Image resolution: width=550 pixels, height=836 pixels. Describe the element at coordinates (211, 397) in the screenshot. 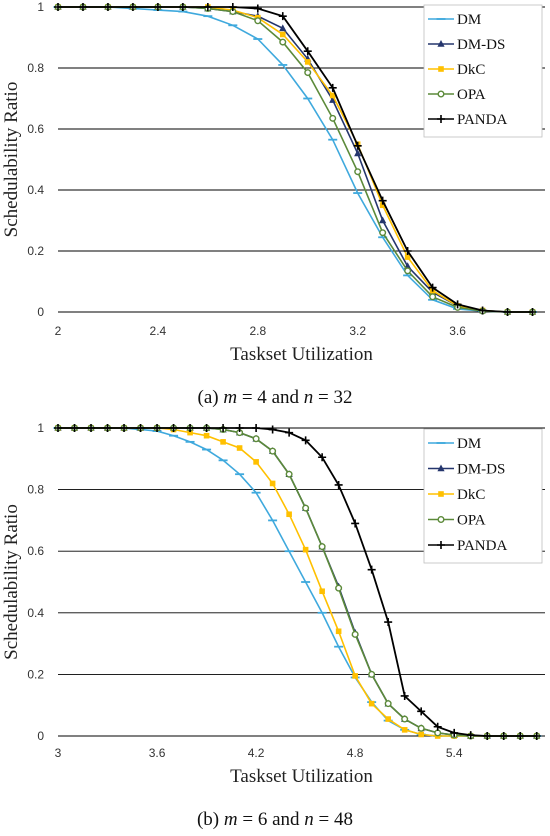

I see `caption-prefix: (a)` at that location.